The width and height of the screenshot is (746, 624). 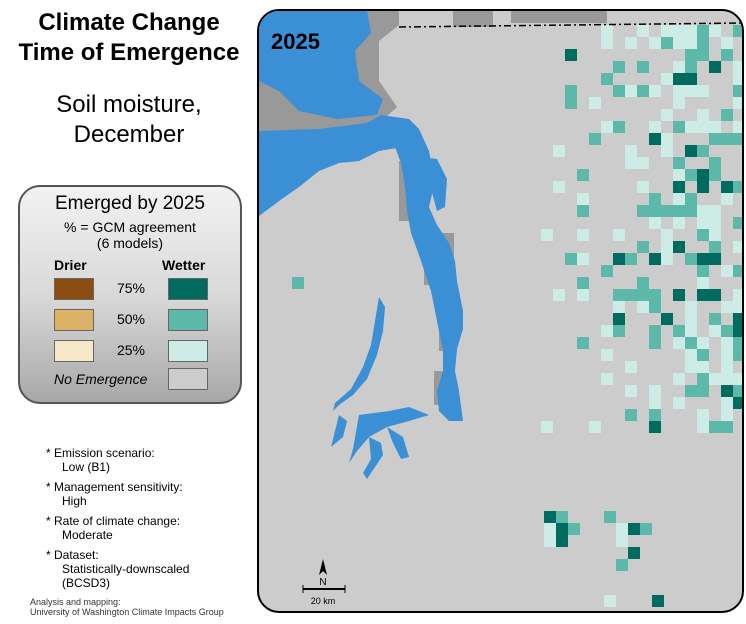 I want to click on subtitle-line-2: December, so click(x=129, y=134).